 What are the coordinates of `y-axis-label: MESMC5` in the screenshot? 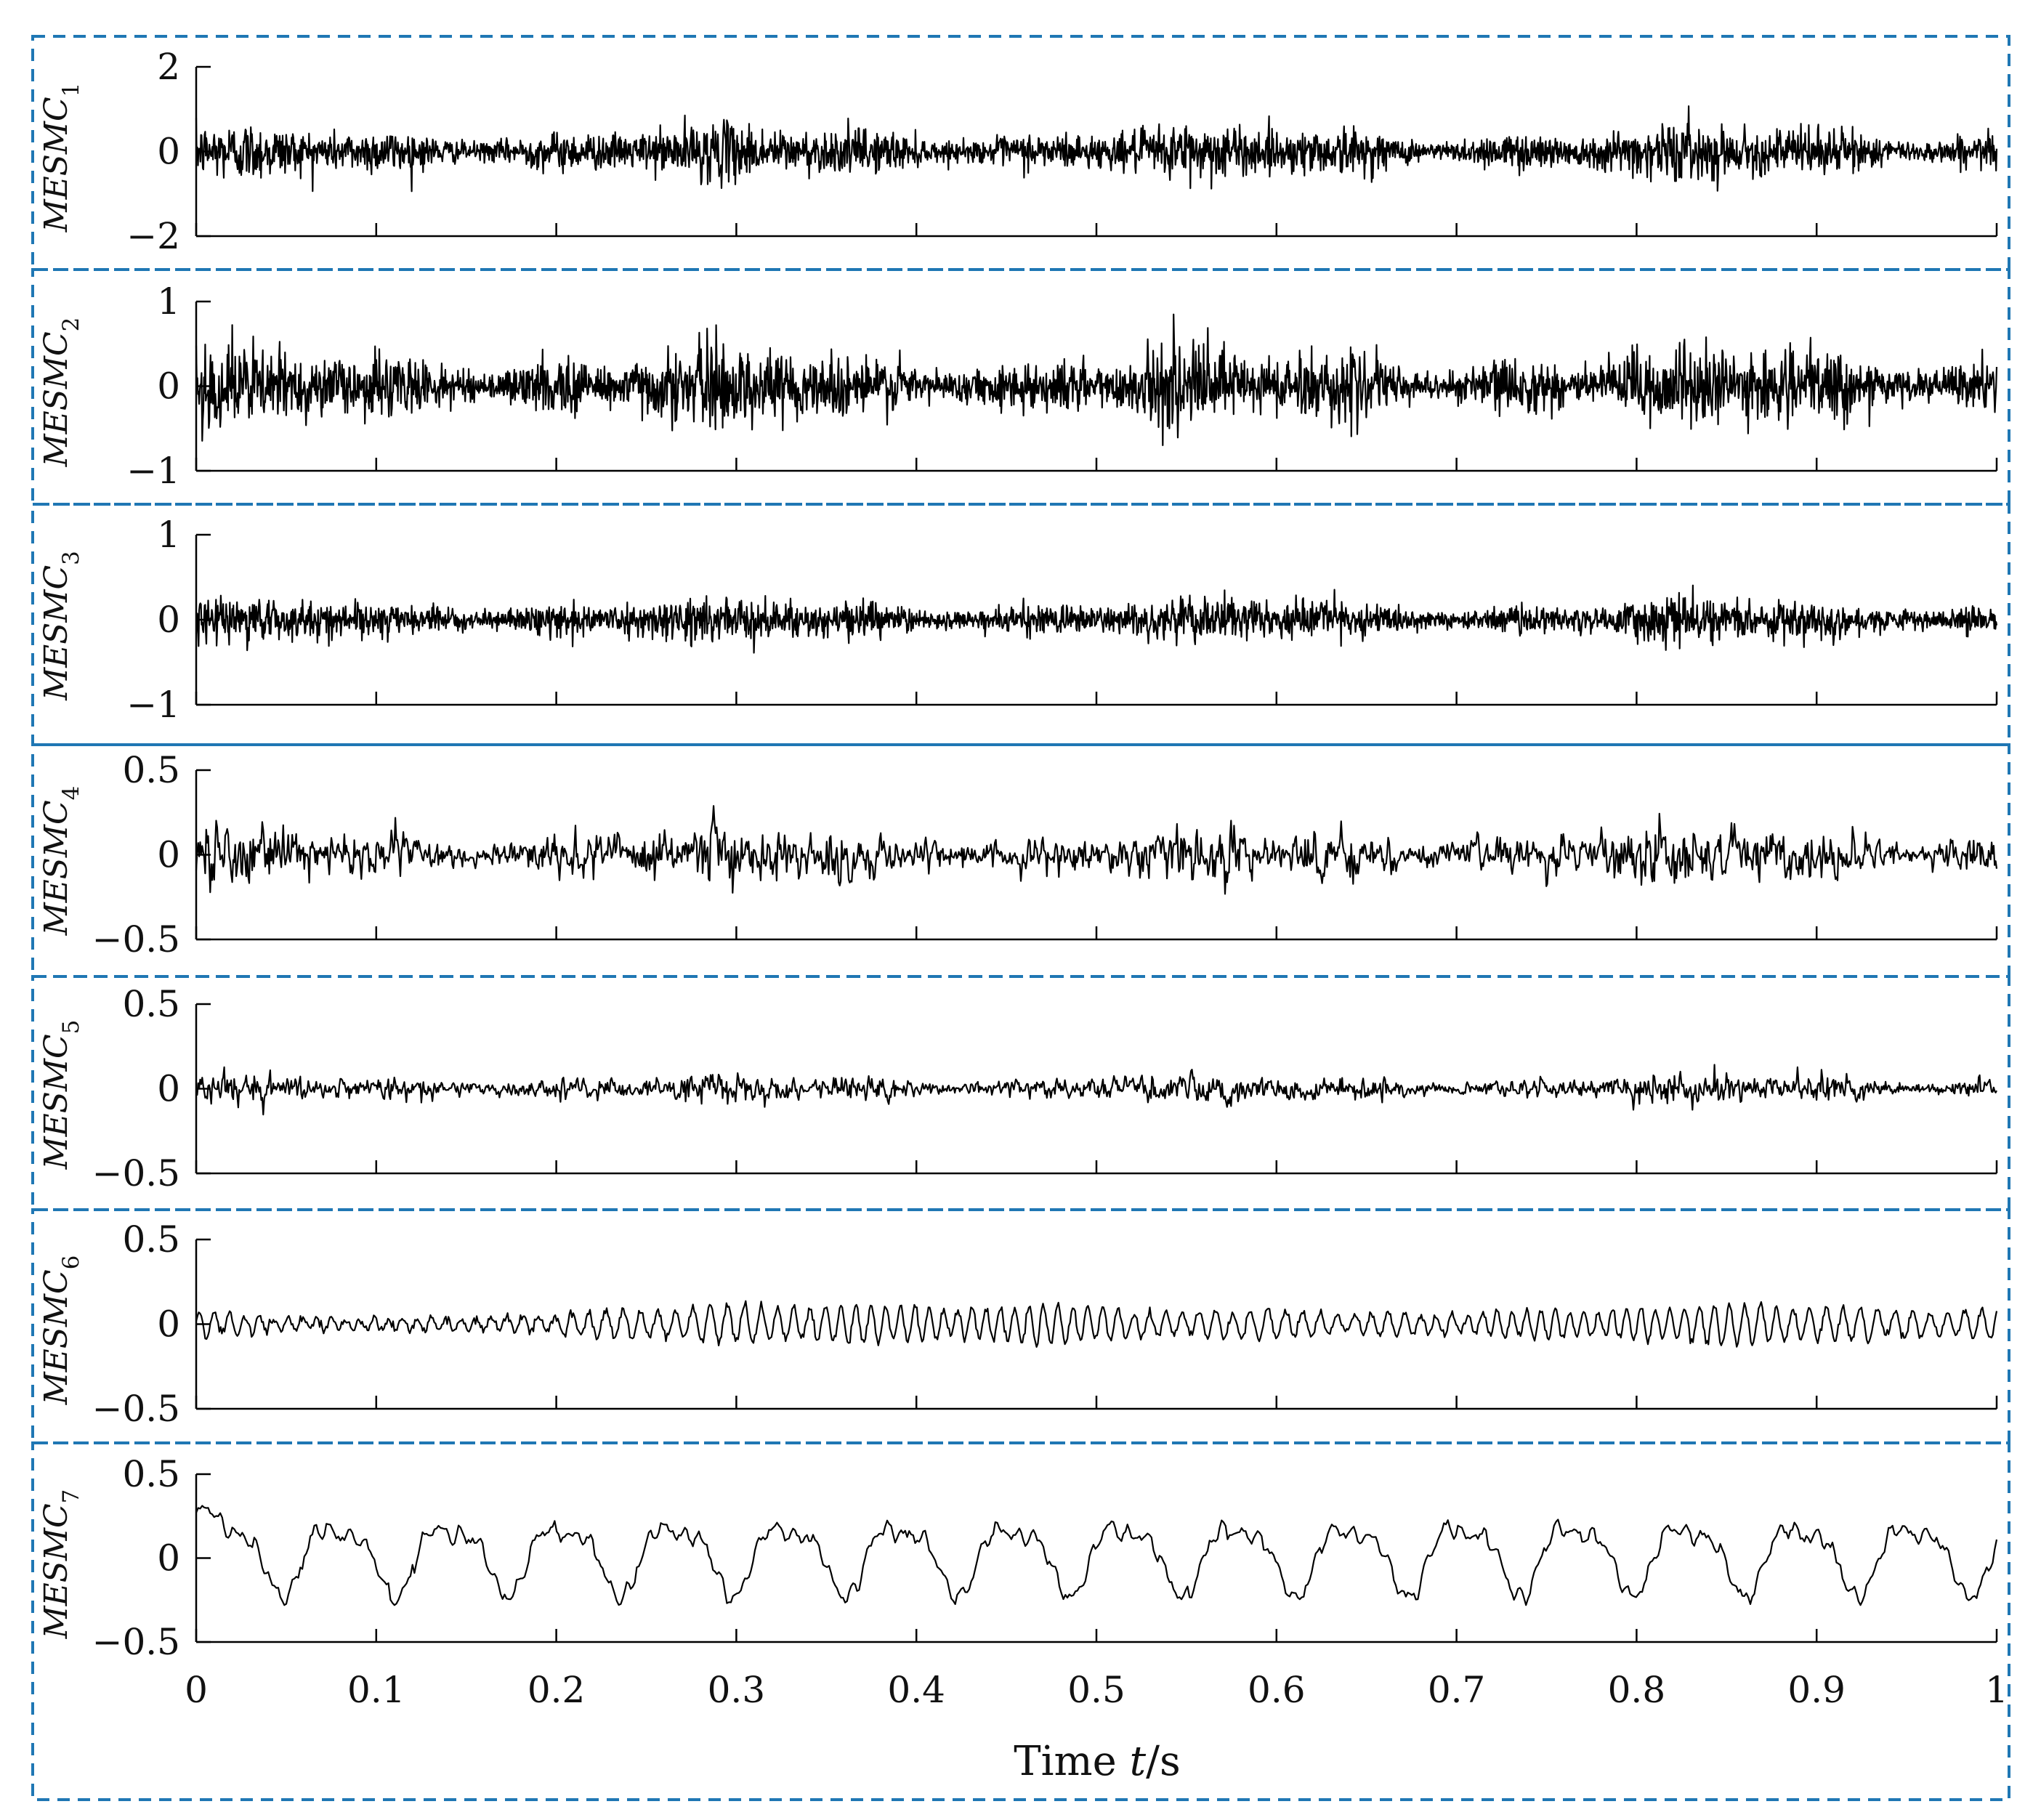 It's located at (61, 1095).